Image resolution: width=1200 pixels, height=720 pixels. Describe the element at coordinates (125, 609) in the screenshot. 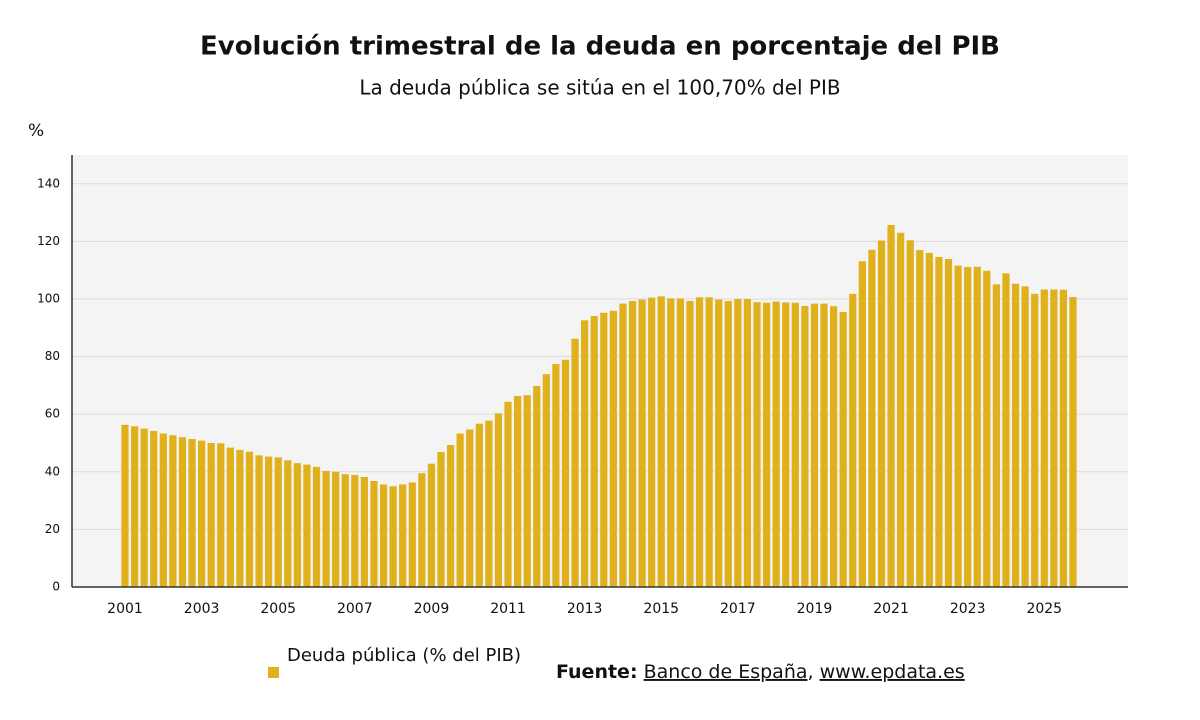

I see `x-tick-label: 2001` at that location.